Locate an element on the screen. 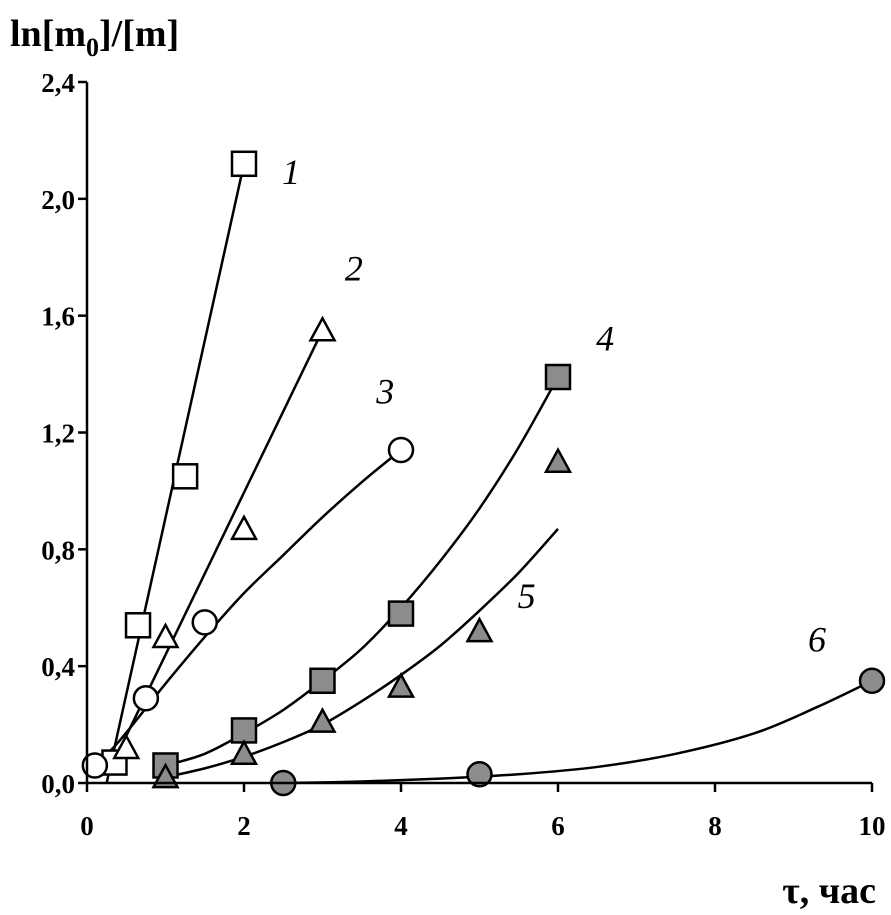  x-axis-title: τ, час is located at coordinates (829, 891).